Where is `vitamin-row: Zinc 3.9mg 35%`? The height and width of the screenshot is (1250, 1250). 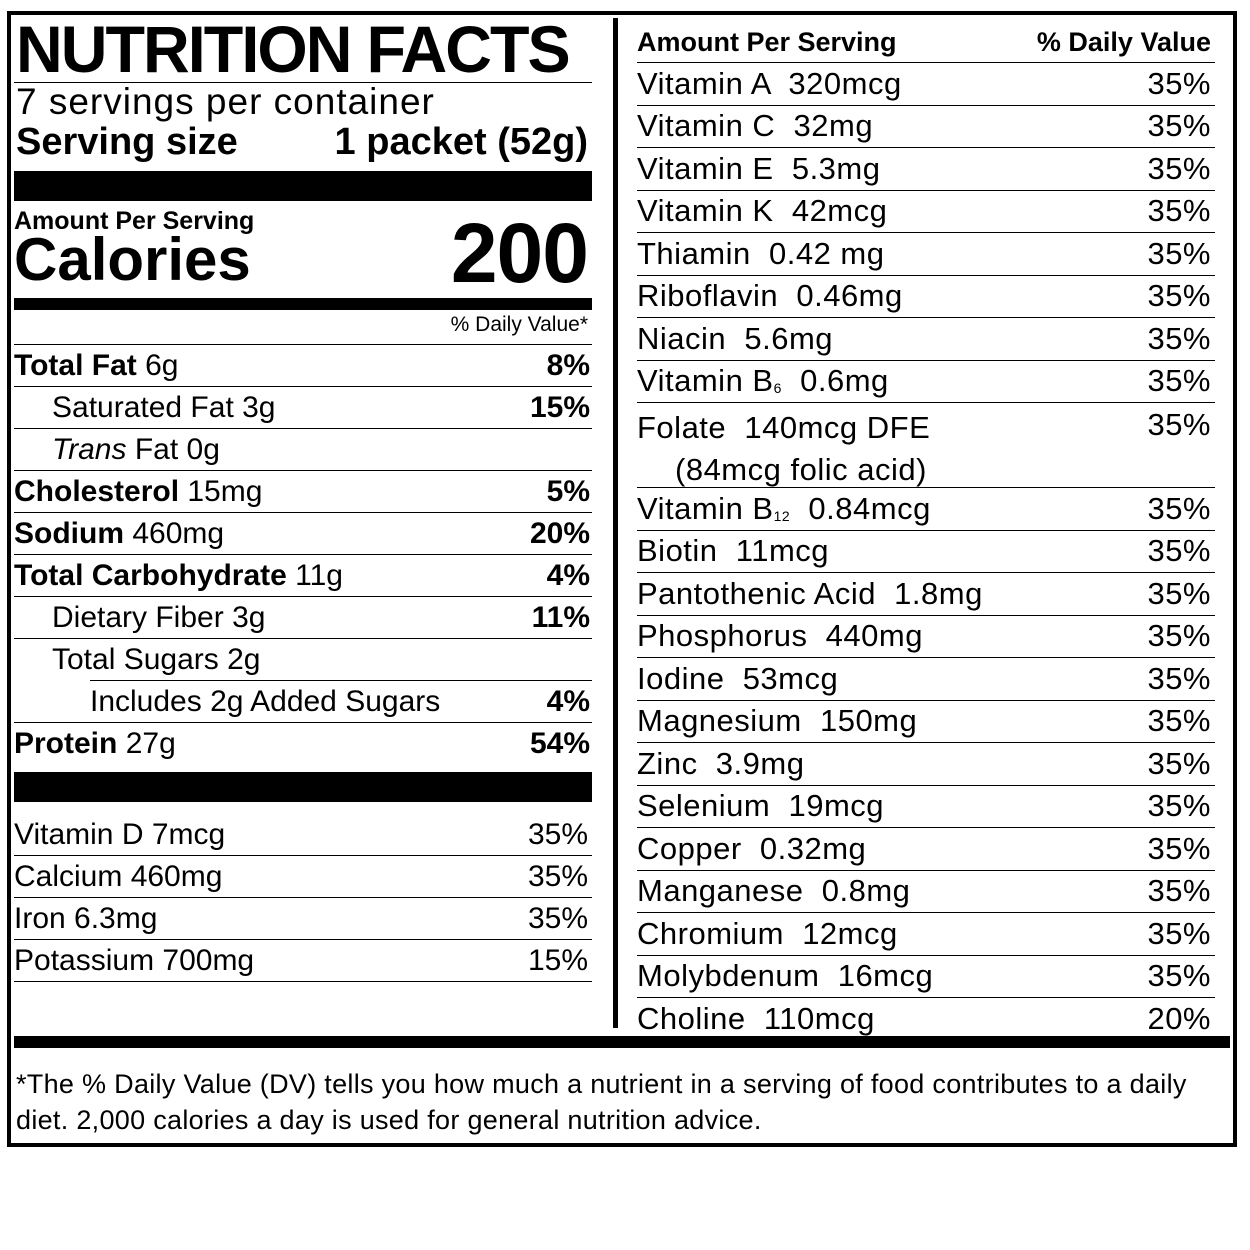 vitamin-row: Zinc 3.9mg 35% is located at coordinates (926, 764).